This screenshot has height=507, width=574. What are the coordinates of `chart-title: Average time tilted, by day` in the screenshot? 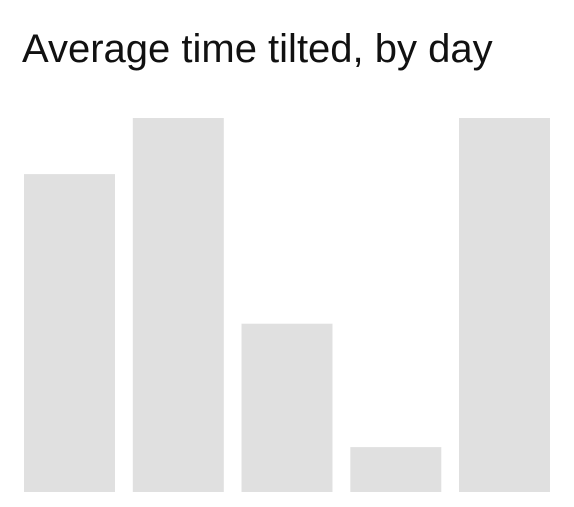 It's located at (257, 49).